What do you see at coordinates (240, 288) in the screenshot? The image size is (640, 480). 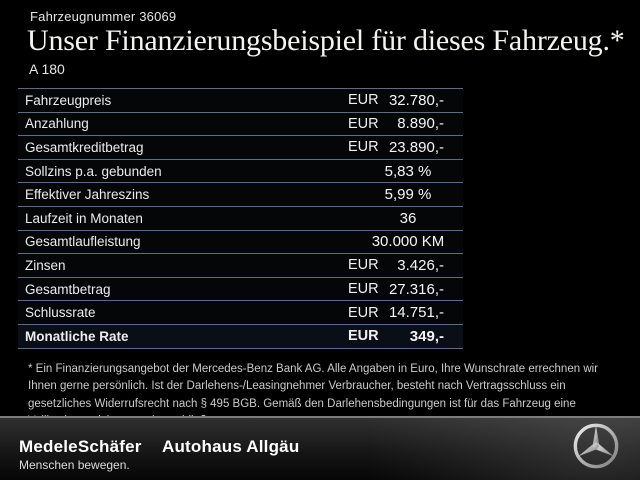 I see `table-row: Gesamtbetrag EUR 27.316,-` at bounding box center [240, 288].